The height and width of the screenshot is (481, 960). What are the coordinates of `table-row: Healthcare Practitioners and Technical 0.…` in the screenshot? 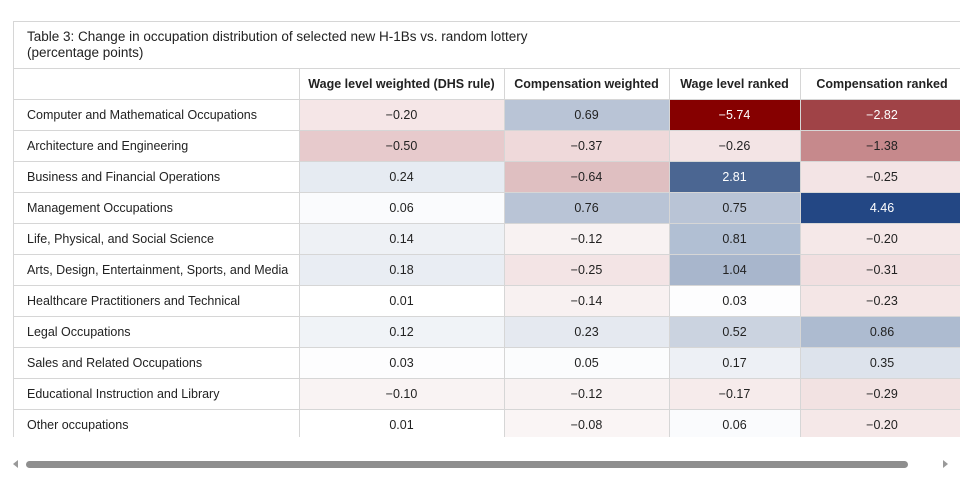 It's located at (487, 301).